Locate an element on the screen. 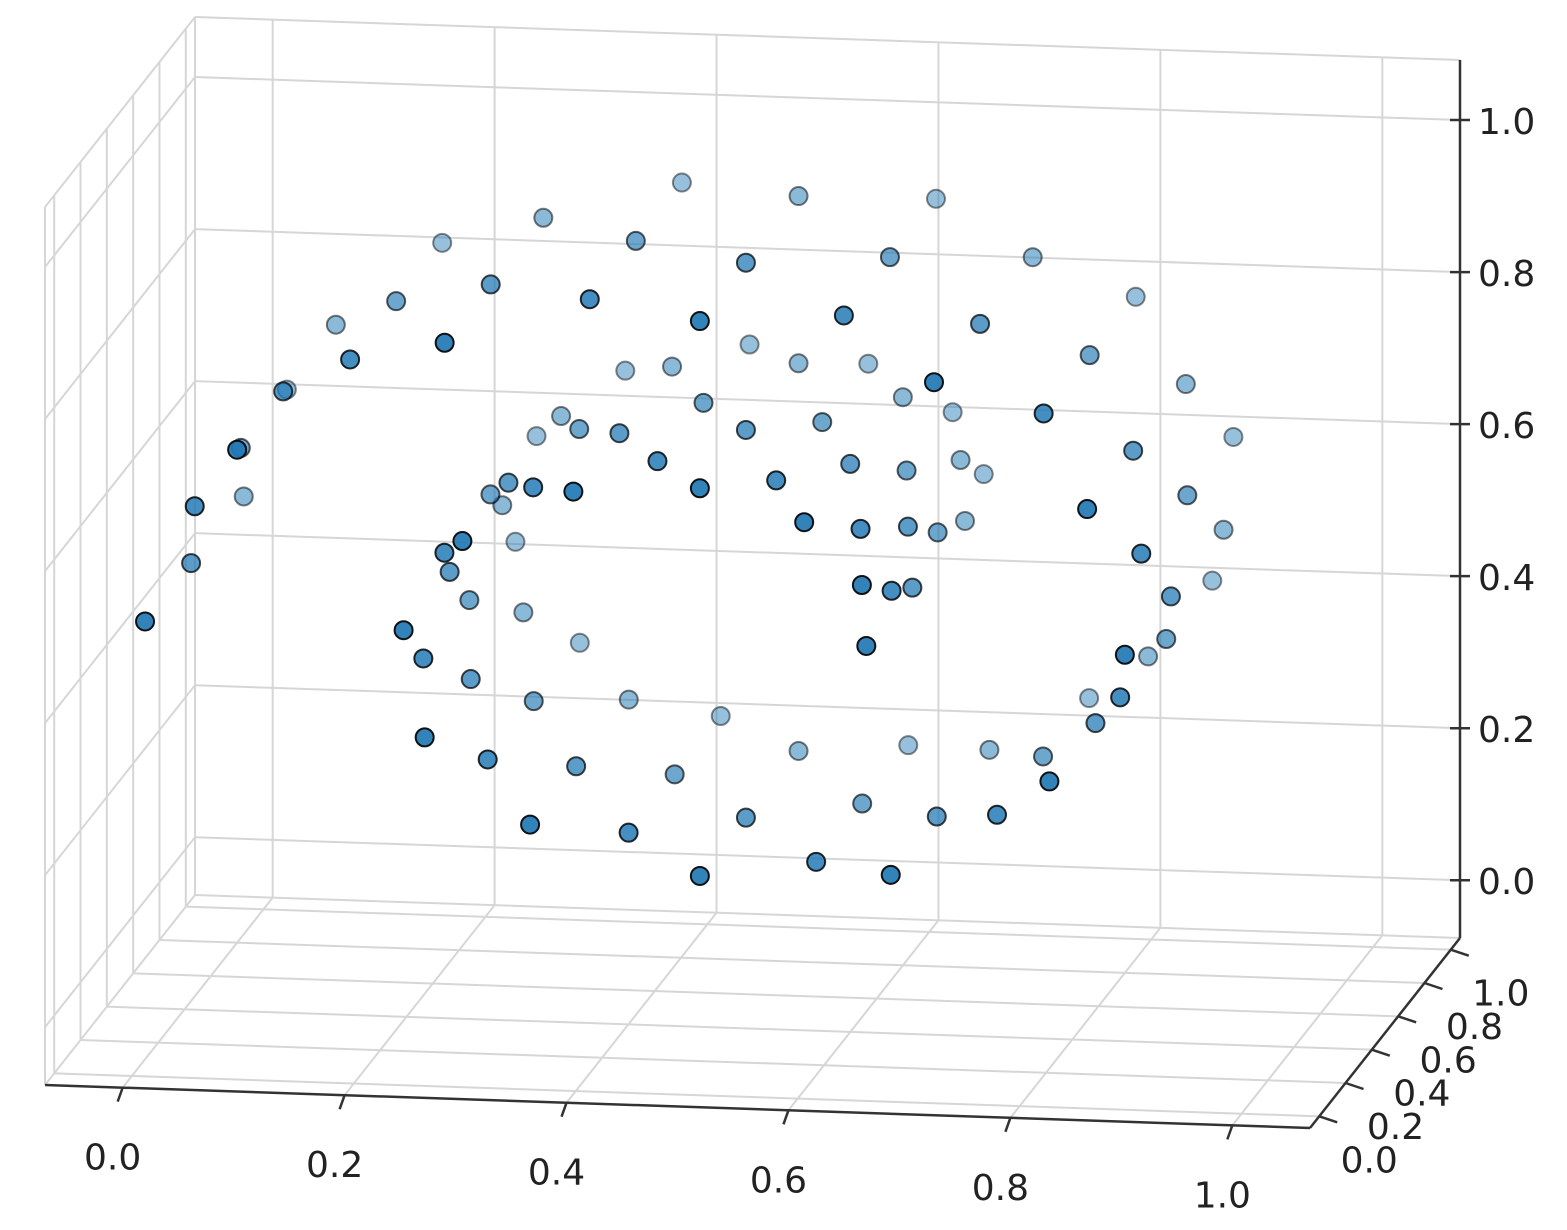 This screenshot has width=1567, height=1230. y-tick-label: 0.4 is located at coordinates (1421, 1094).